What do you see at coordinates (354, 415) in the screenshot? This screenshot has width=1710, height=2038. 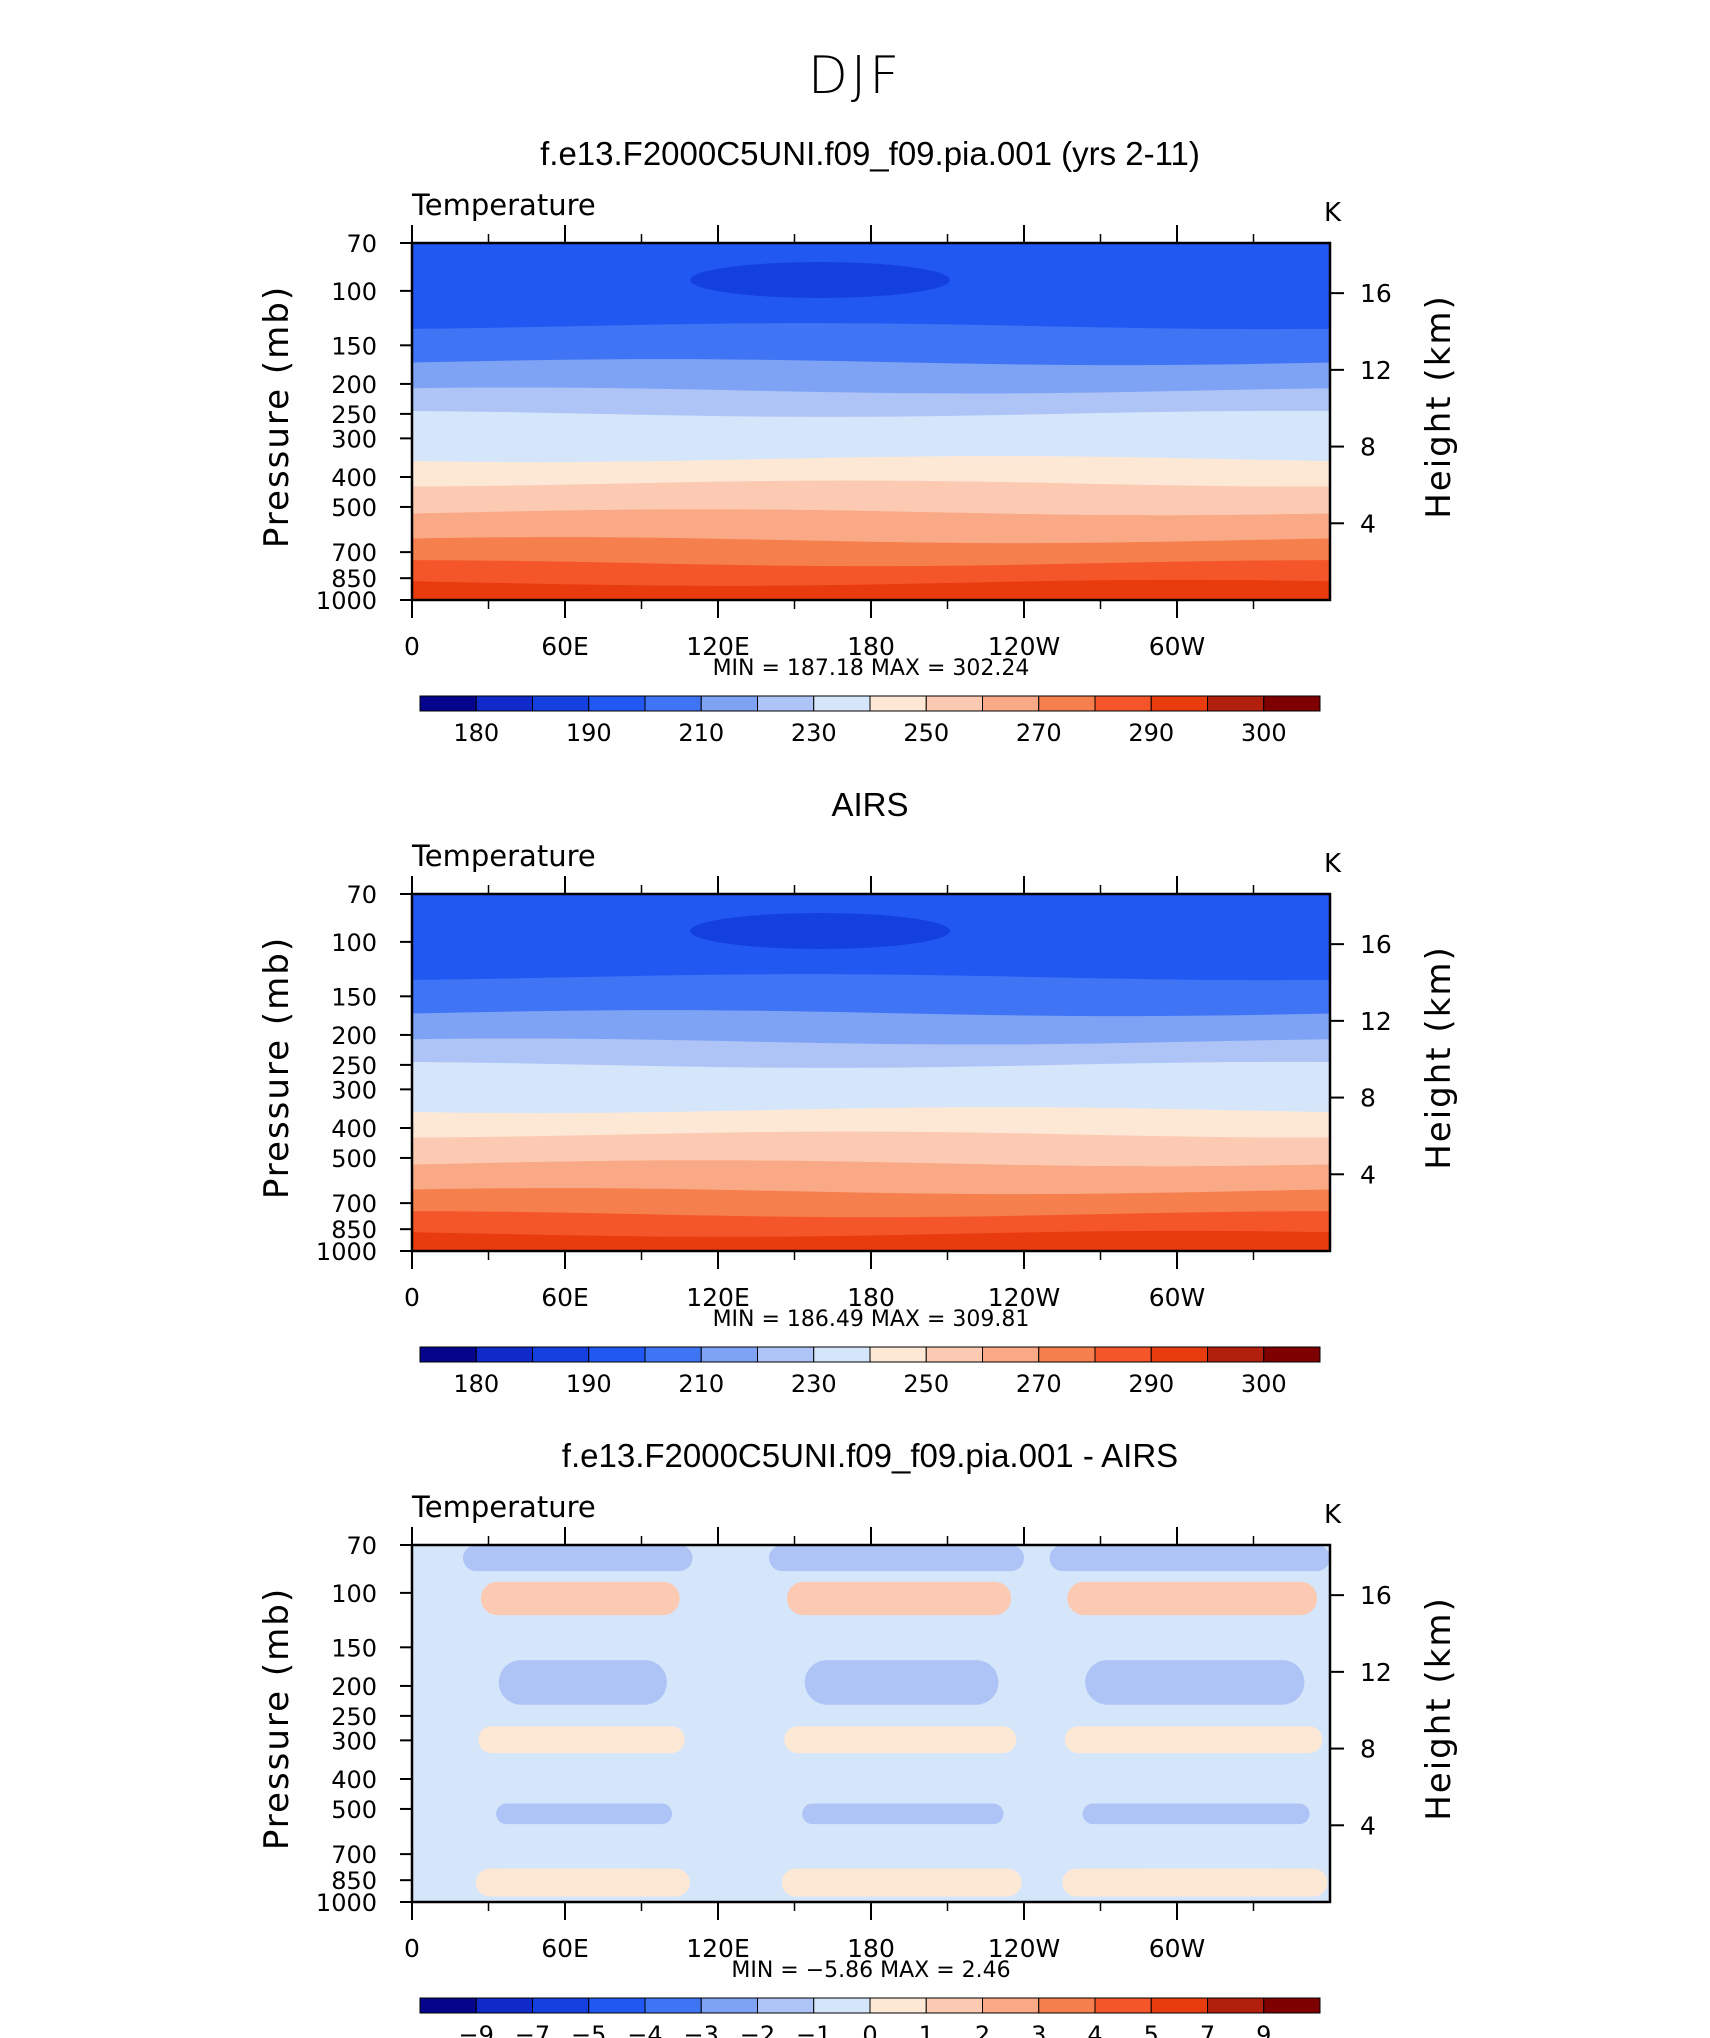 I see `y-tick-label: 250` at bounding box center [354, 415].